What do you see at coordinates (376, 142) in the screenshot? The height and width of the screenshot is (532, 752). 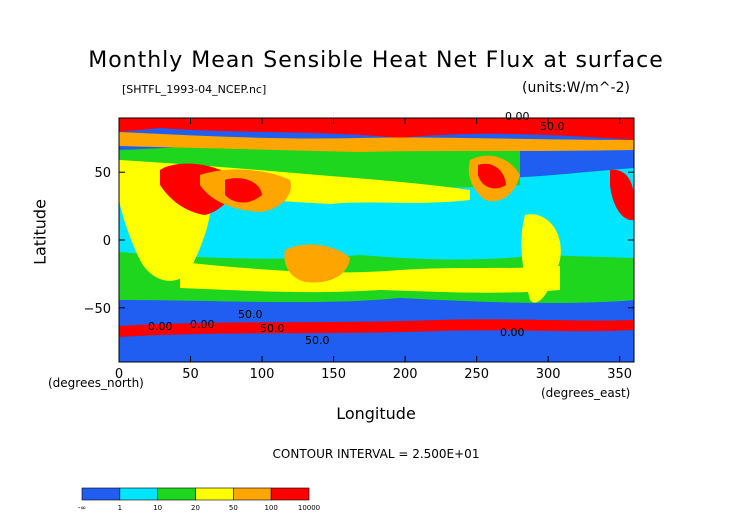 I see `field-arctic-orange` at bounding box center [376, 142].